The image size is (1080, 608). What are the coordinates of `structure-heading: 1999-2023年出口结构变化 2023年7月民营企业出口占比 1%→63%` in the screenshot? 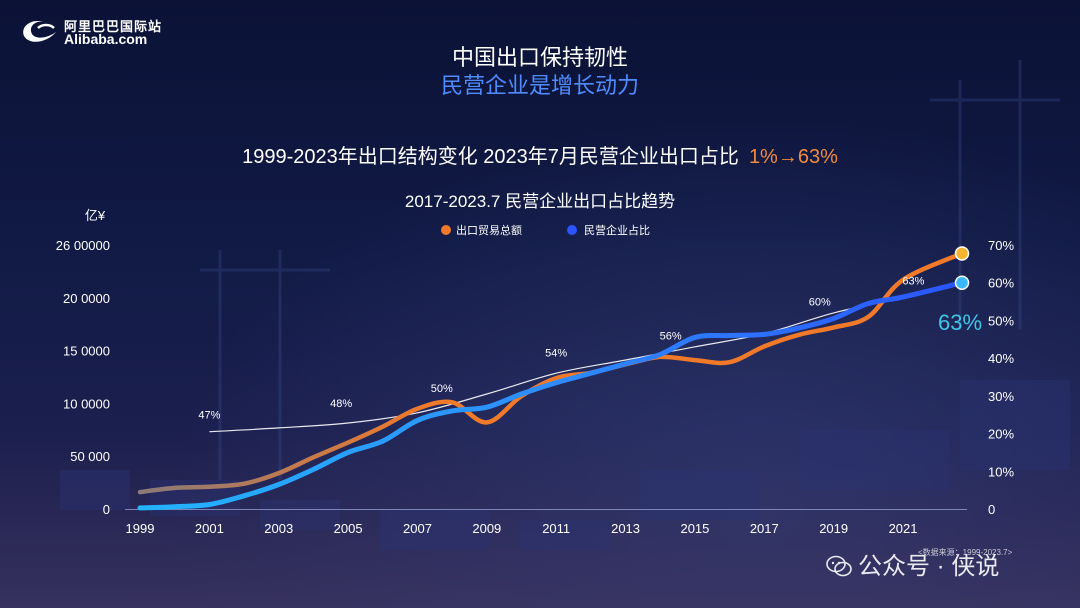 It's located at (540, 154).